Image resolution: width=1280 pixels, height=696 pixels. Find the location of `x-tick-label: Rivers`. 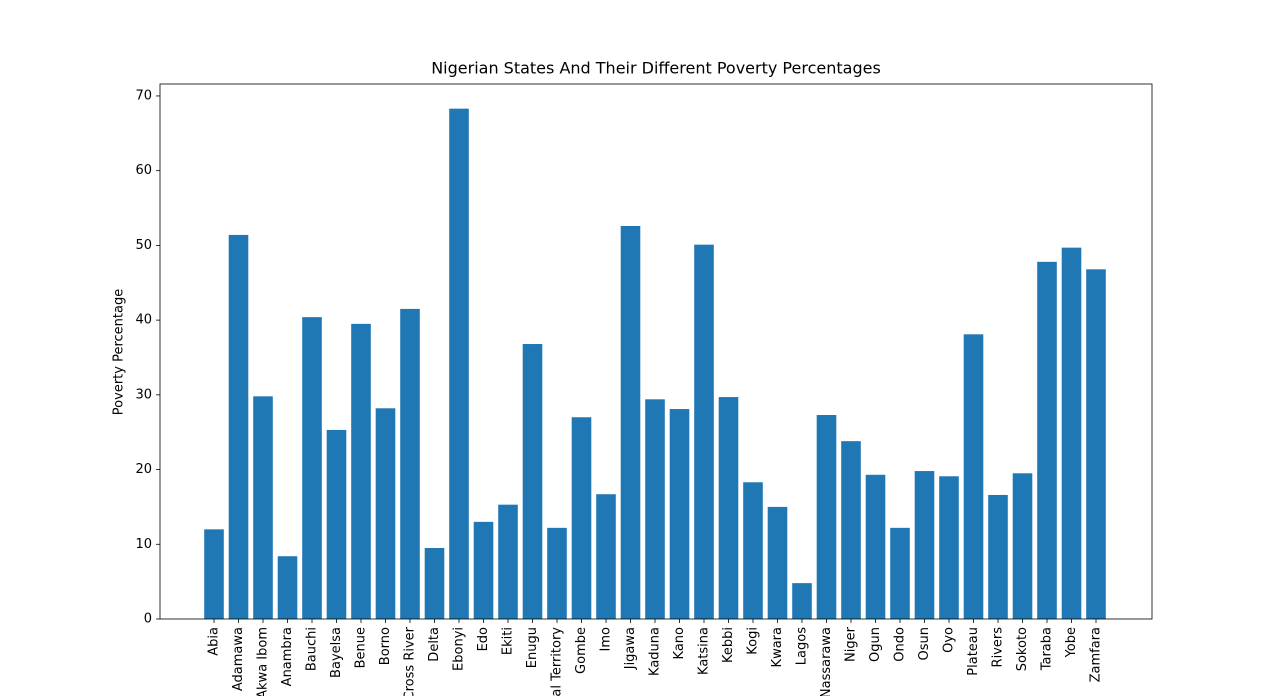

x-tick-label: Rivers is located at coordinates (998, 647).